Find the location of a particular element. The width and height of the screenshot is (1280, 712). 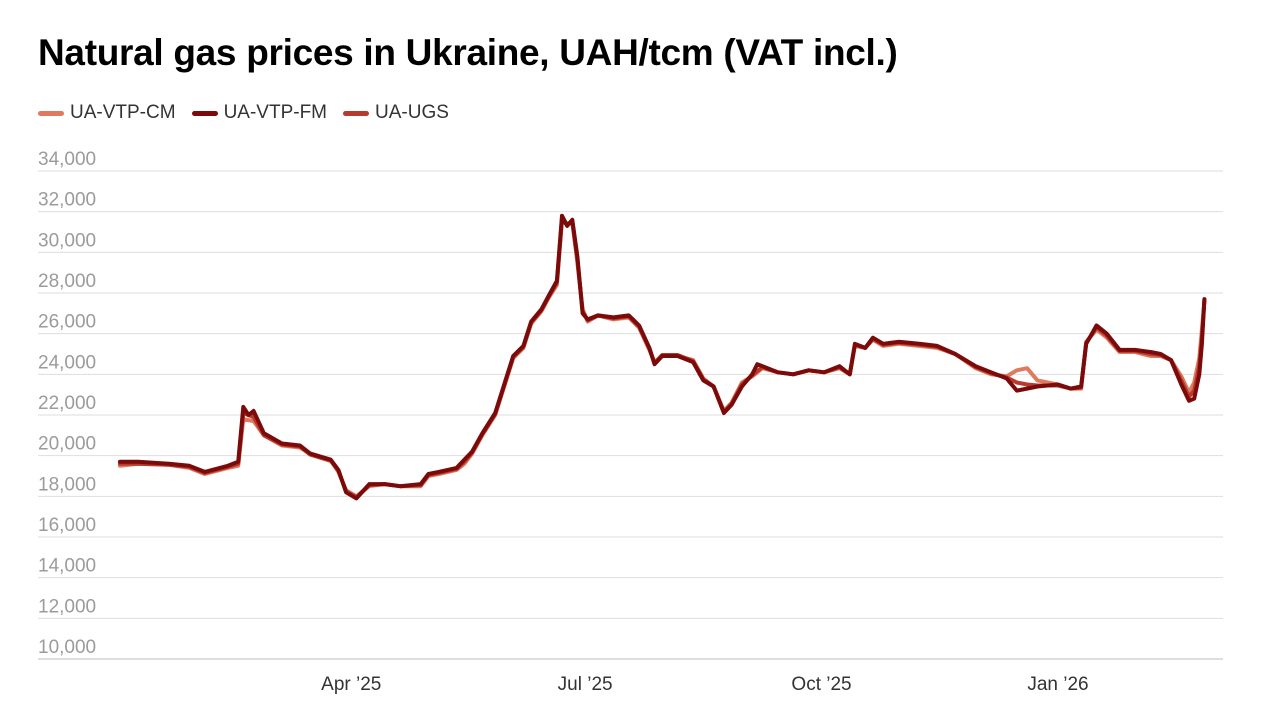

x-tick-label: Oct ’25 is located at coordinates (821, 684).